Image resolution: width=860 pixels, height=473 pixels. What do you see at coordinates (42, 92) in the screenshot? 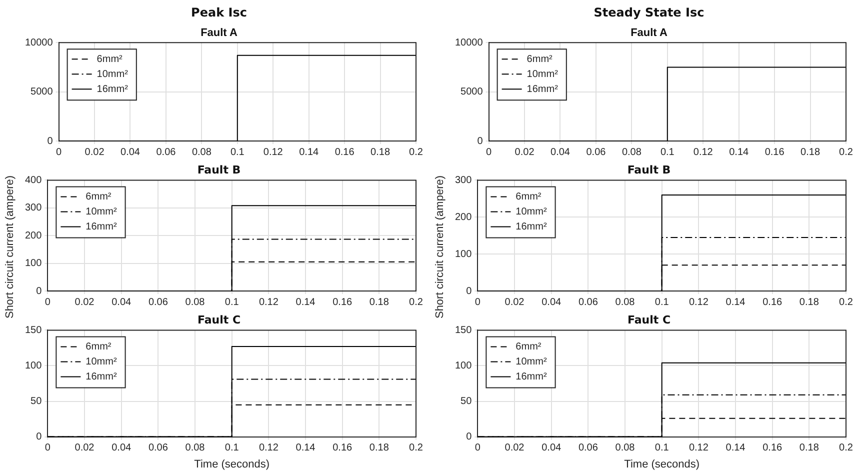
I see `y-tick-label: 5000` at bounding box center [42, 92].